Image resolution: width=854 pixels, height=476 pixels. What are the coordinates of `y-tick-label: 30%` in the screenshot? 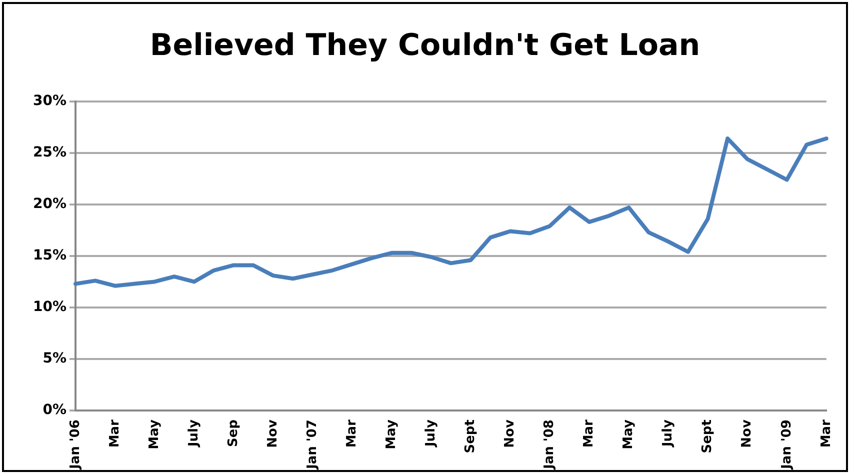 It's located at (49, 101).